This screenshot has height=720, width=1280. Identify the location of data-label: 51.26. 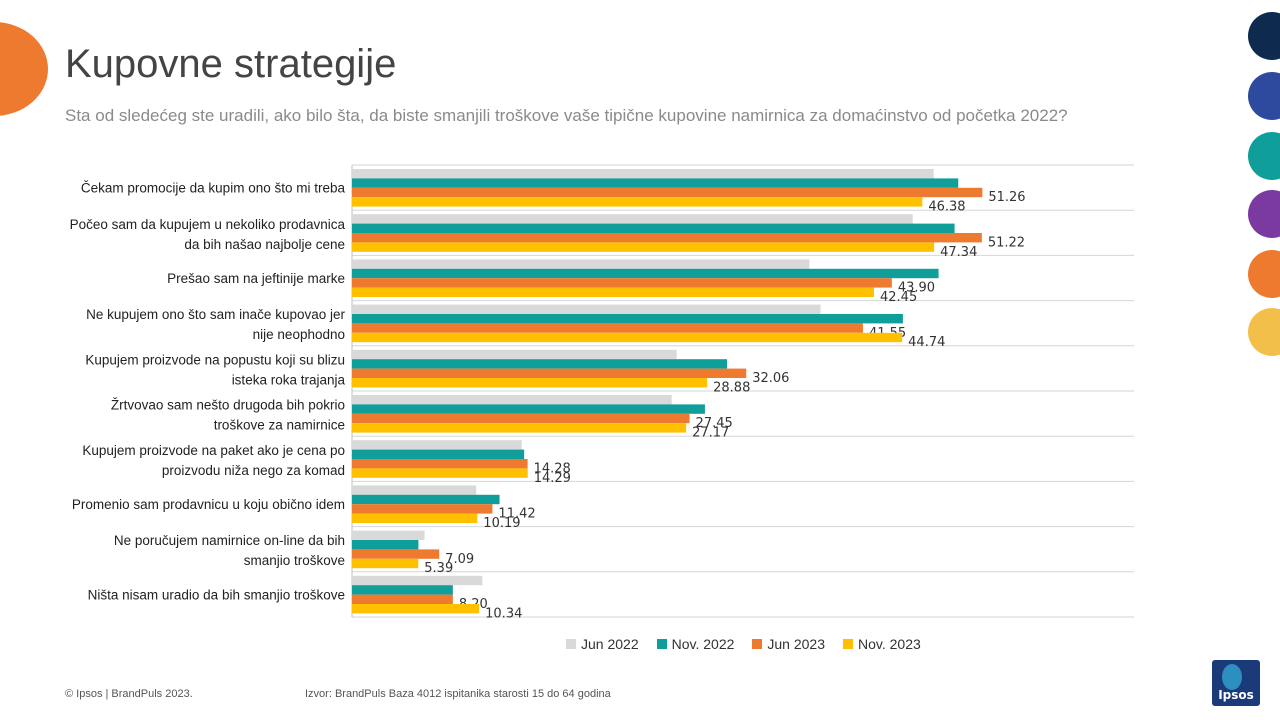
(1006, 197).